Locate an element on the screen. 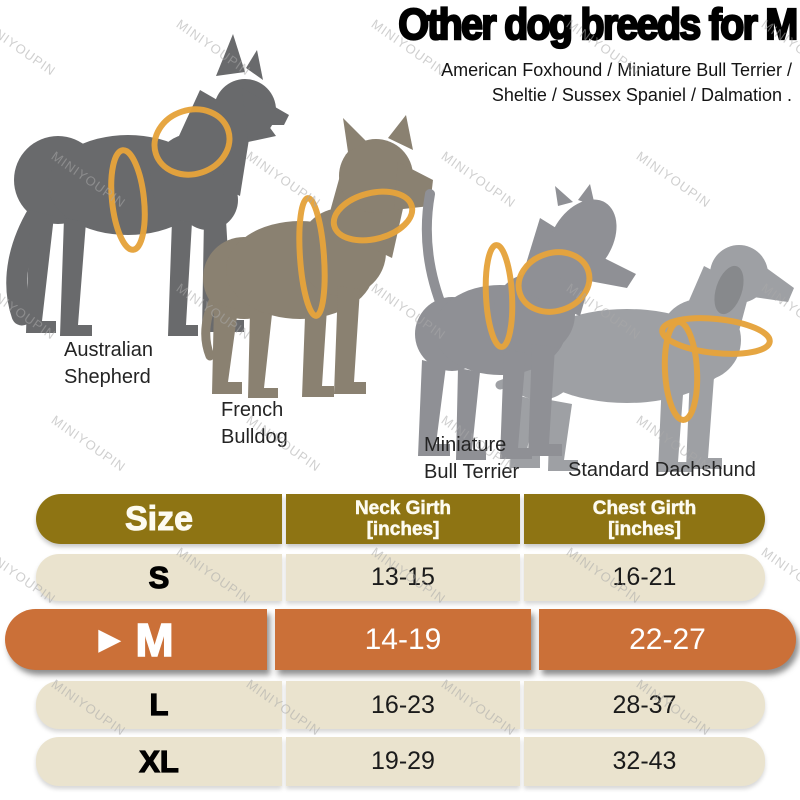  cell-size: S is located at coordinates (159, 577).